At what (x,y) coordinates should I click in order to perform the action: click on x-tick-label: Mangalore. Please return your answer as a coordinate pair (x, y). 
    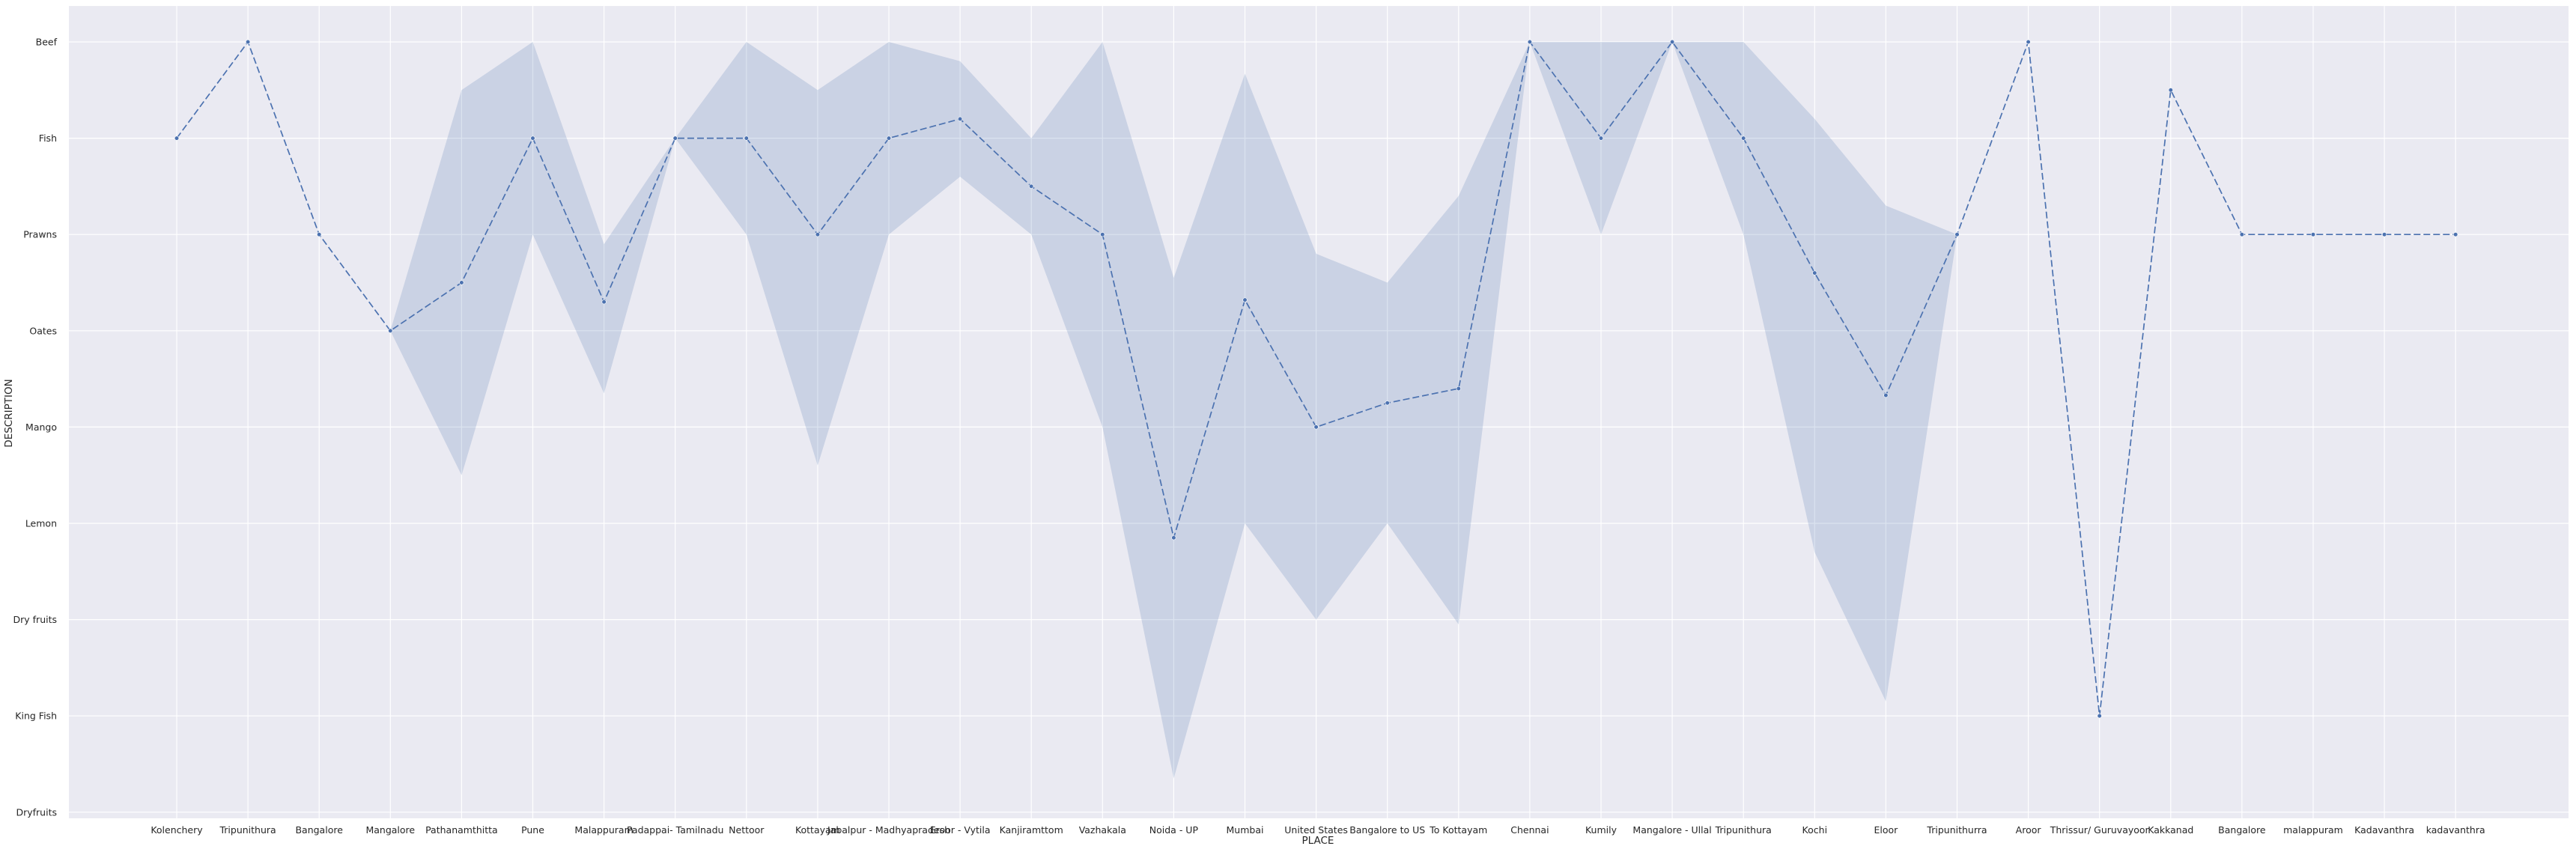
    Looking at the image, I should click on (390, 830).